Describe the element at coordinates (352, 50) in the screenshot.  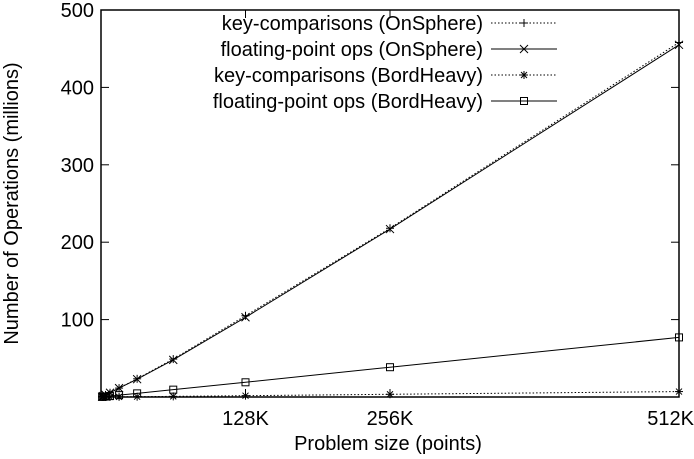
I see `legend-label: floating-point ops (OnSphere)` at that location.